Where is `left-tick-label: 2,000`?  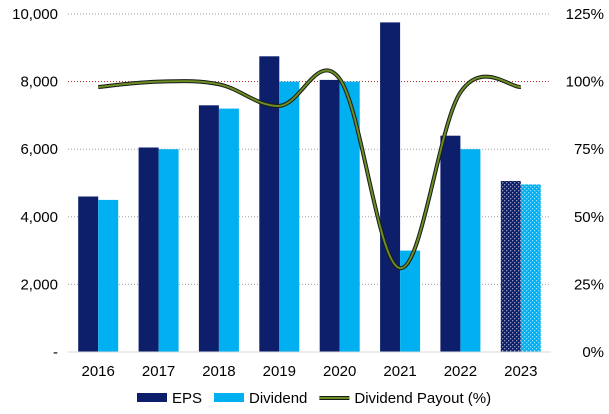 left-tick-label: 2,000 is located at coordinates (39, 284).